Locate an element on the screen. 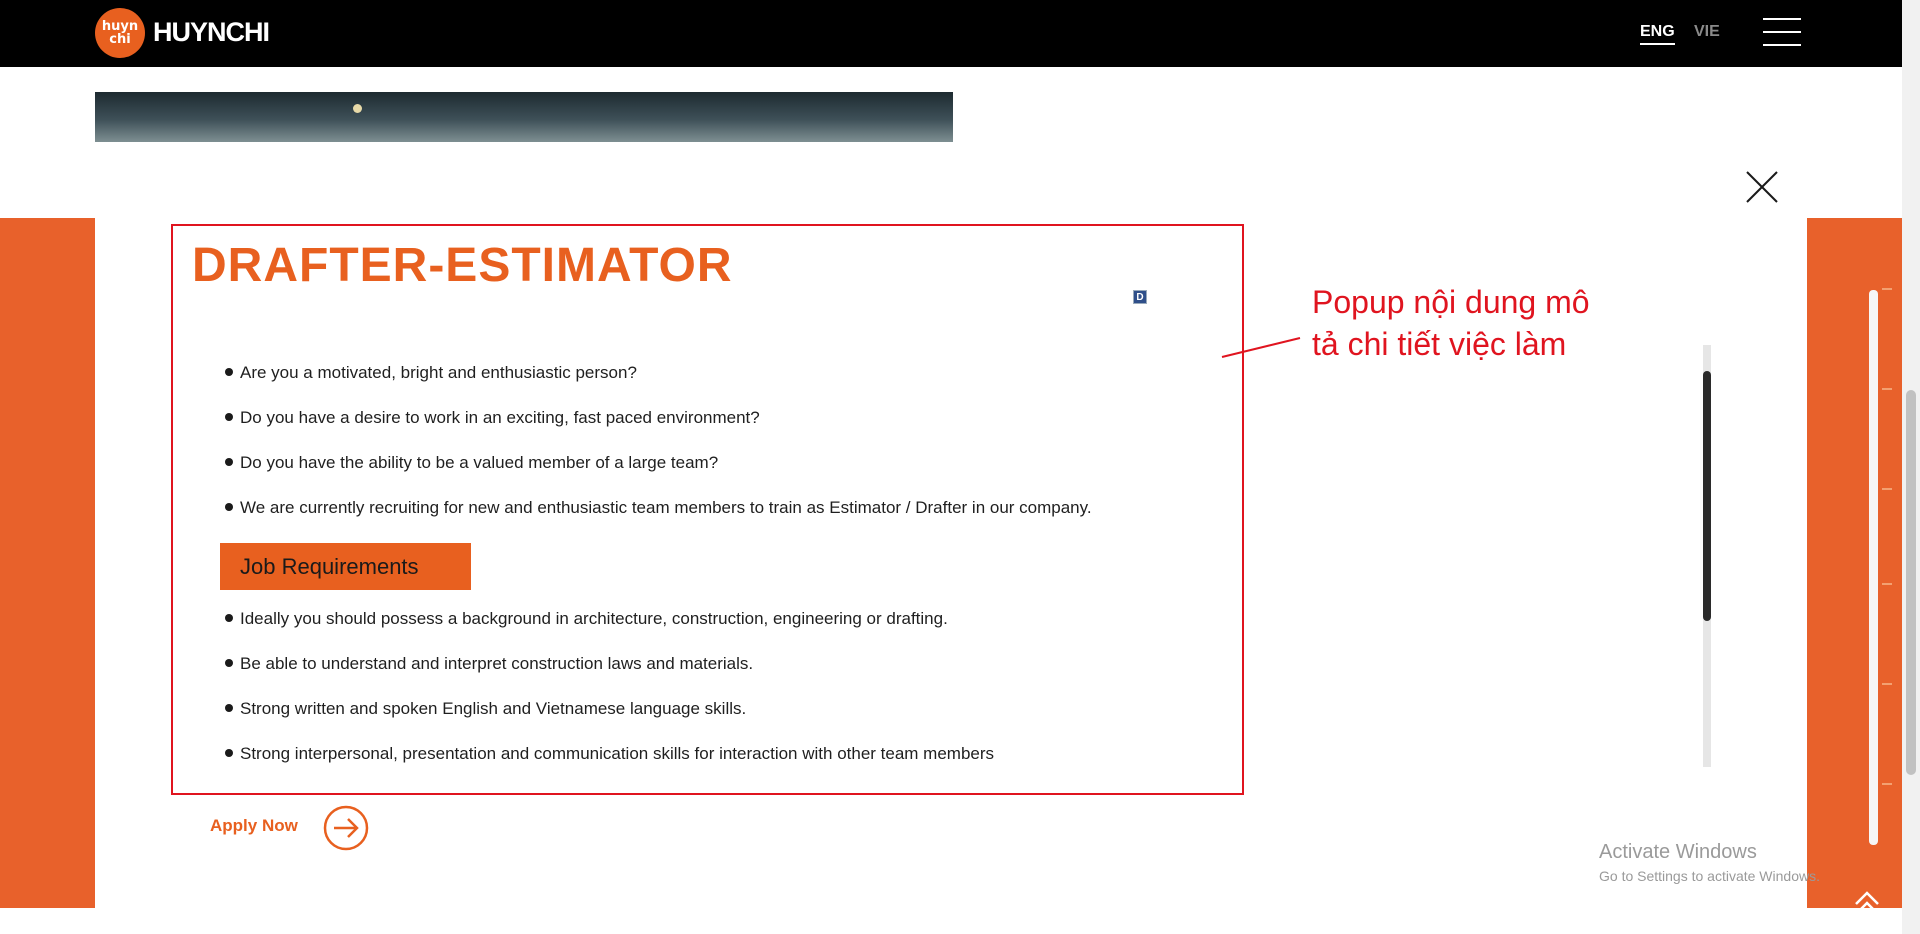 The height and width of the screenshot is (934, 1920). annotation-pointer-line is located at coordinates (1261, 347).